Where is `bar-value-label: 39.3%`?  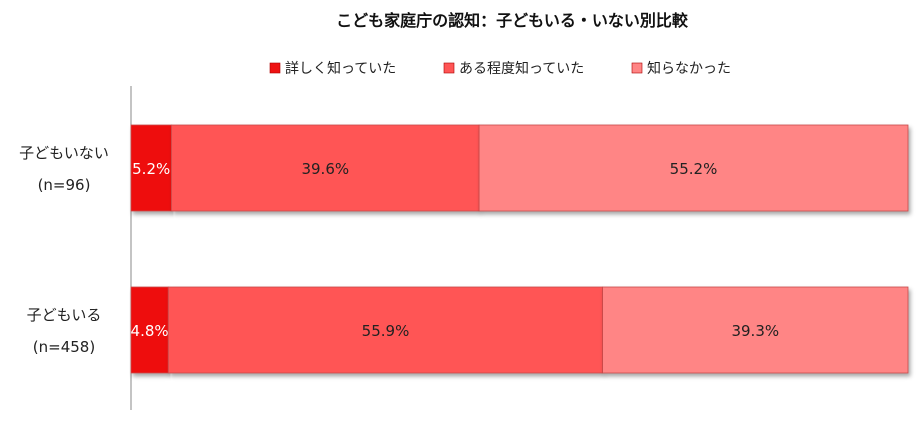 bar-value-label: 39.3% is located at coordinates (755, 331).